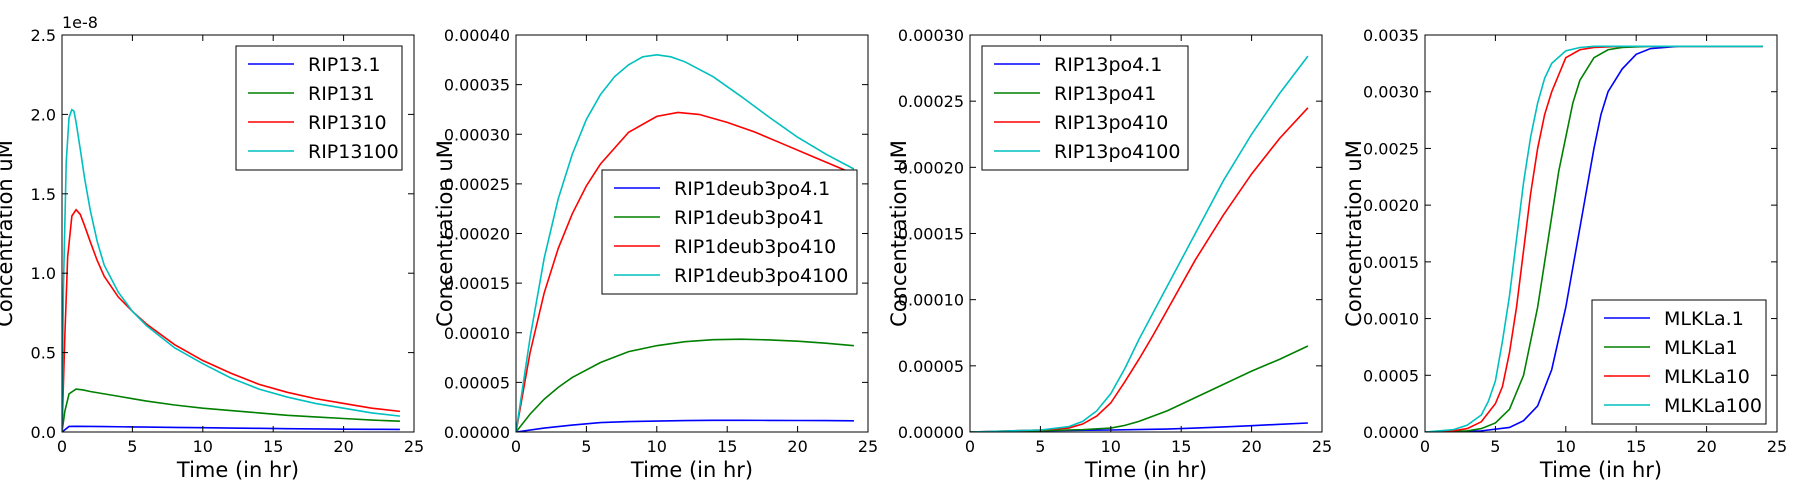  Describe the element at coordinates (353, 152) in the screenshot. I see `legend-entry: RIP13100` at that location.